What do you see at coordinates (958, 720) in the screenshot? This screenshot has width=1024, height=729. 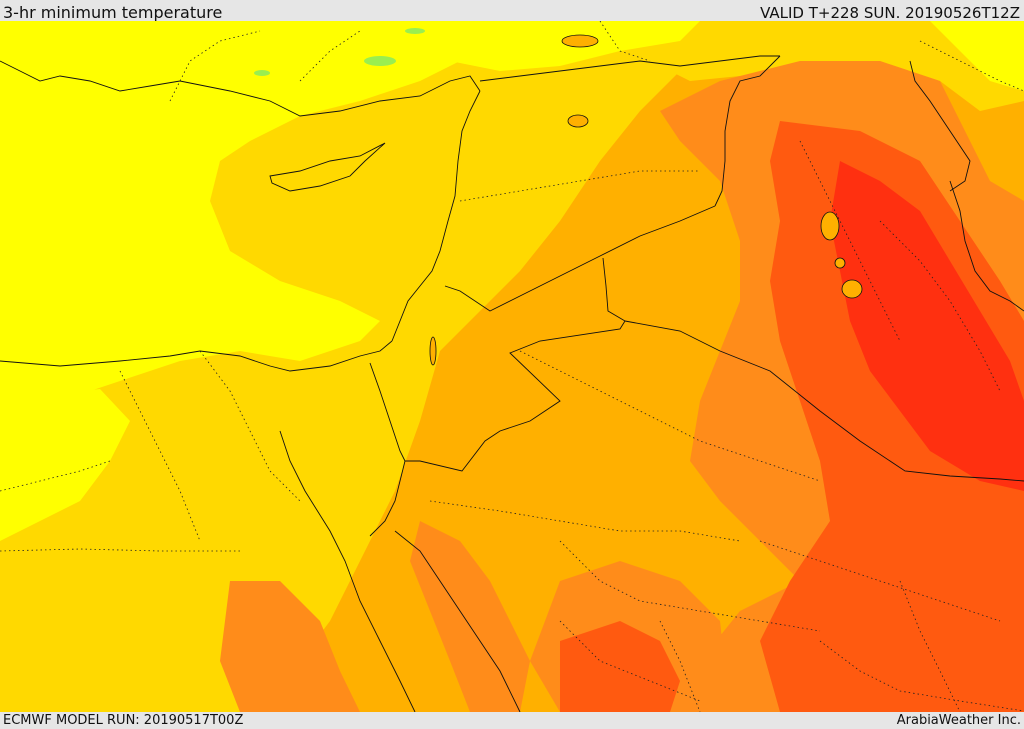 I see `credit-label: ArabiaWeather Inc.` at bounding box center [958, 720].